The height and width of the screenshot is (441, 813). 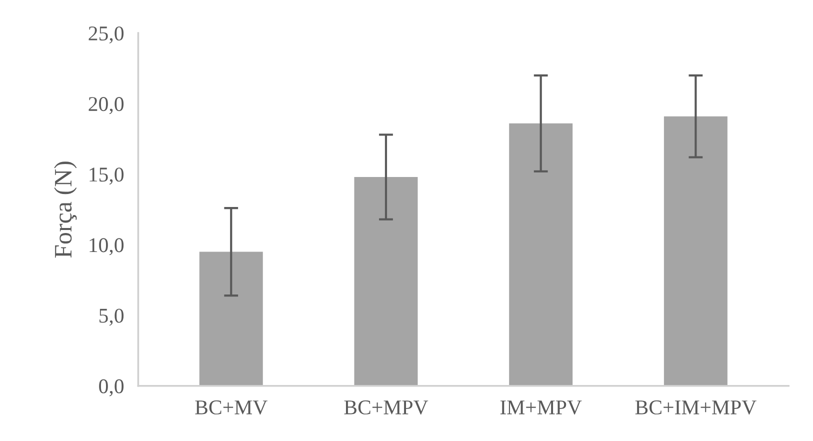 I want to click on x-tick-label: BC+IM+MPV, so click(x=695, y=407).